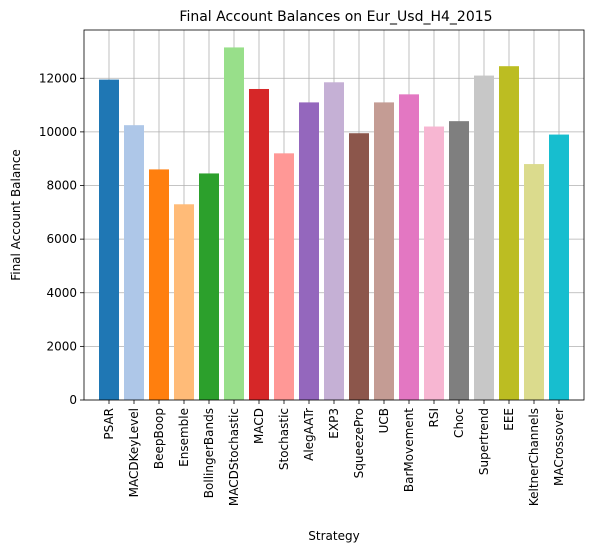  What do you see at coordinates (459, 423) in the screenshot?
I see `x-tick-label: Choc` at bounding box center [459, 423].